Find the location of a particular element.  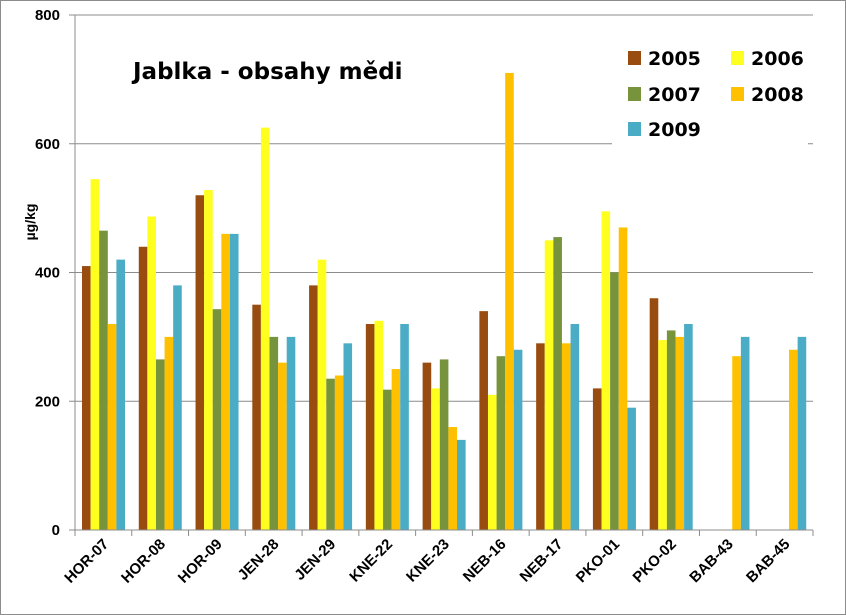

bar-PKO-01-2005 is located at coordinates (597, 459).